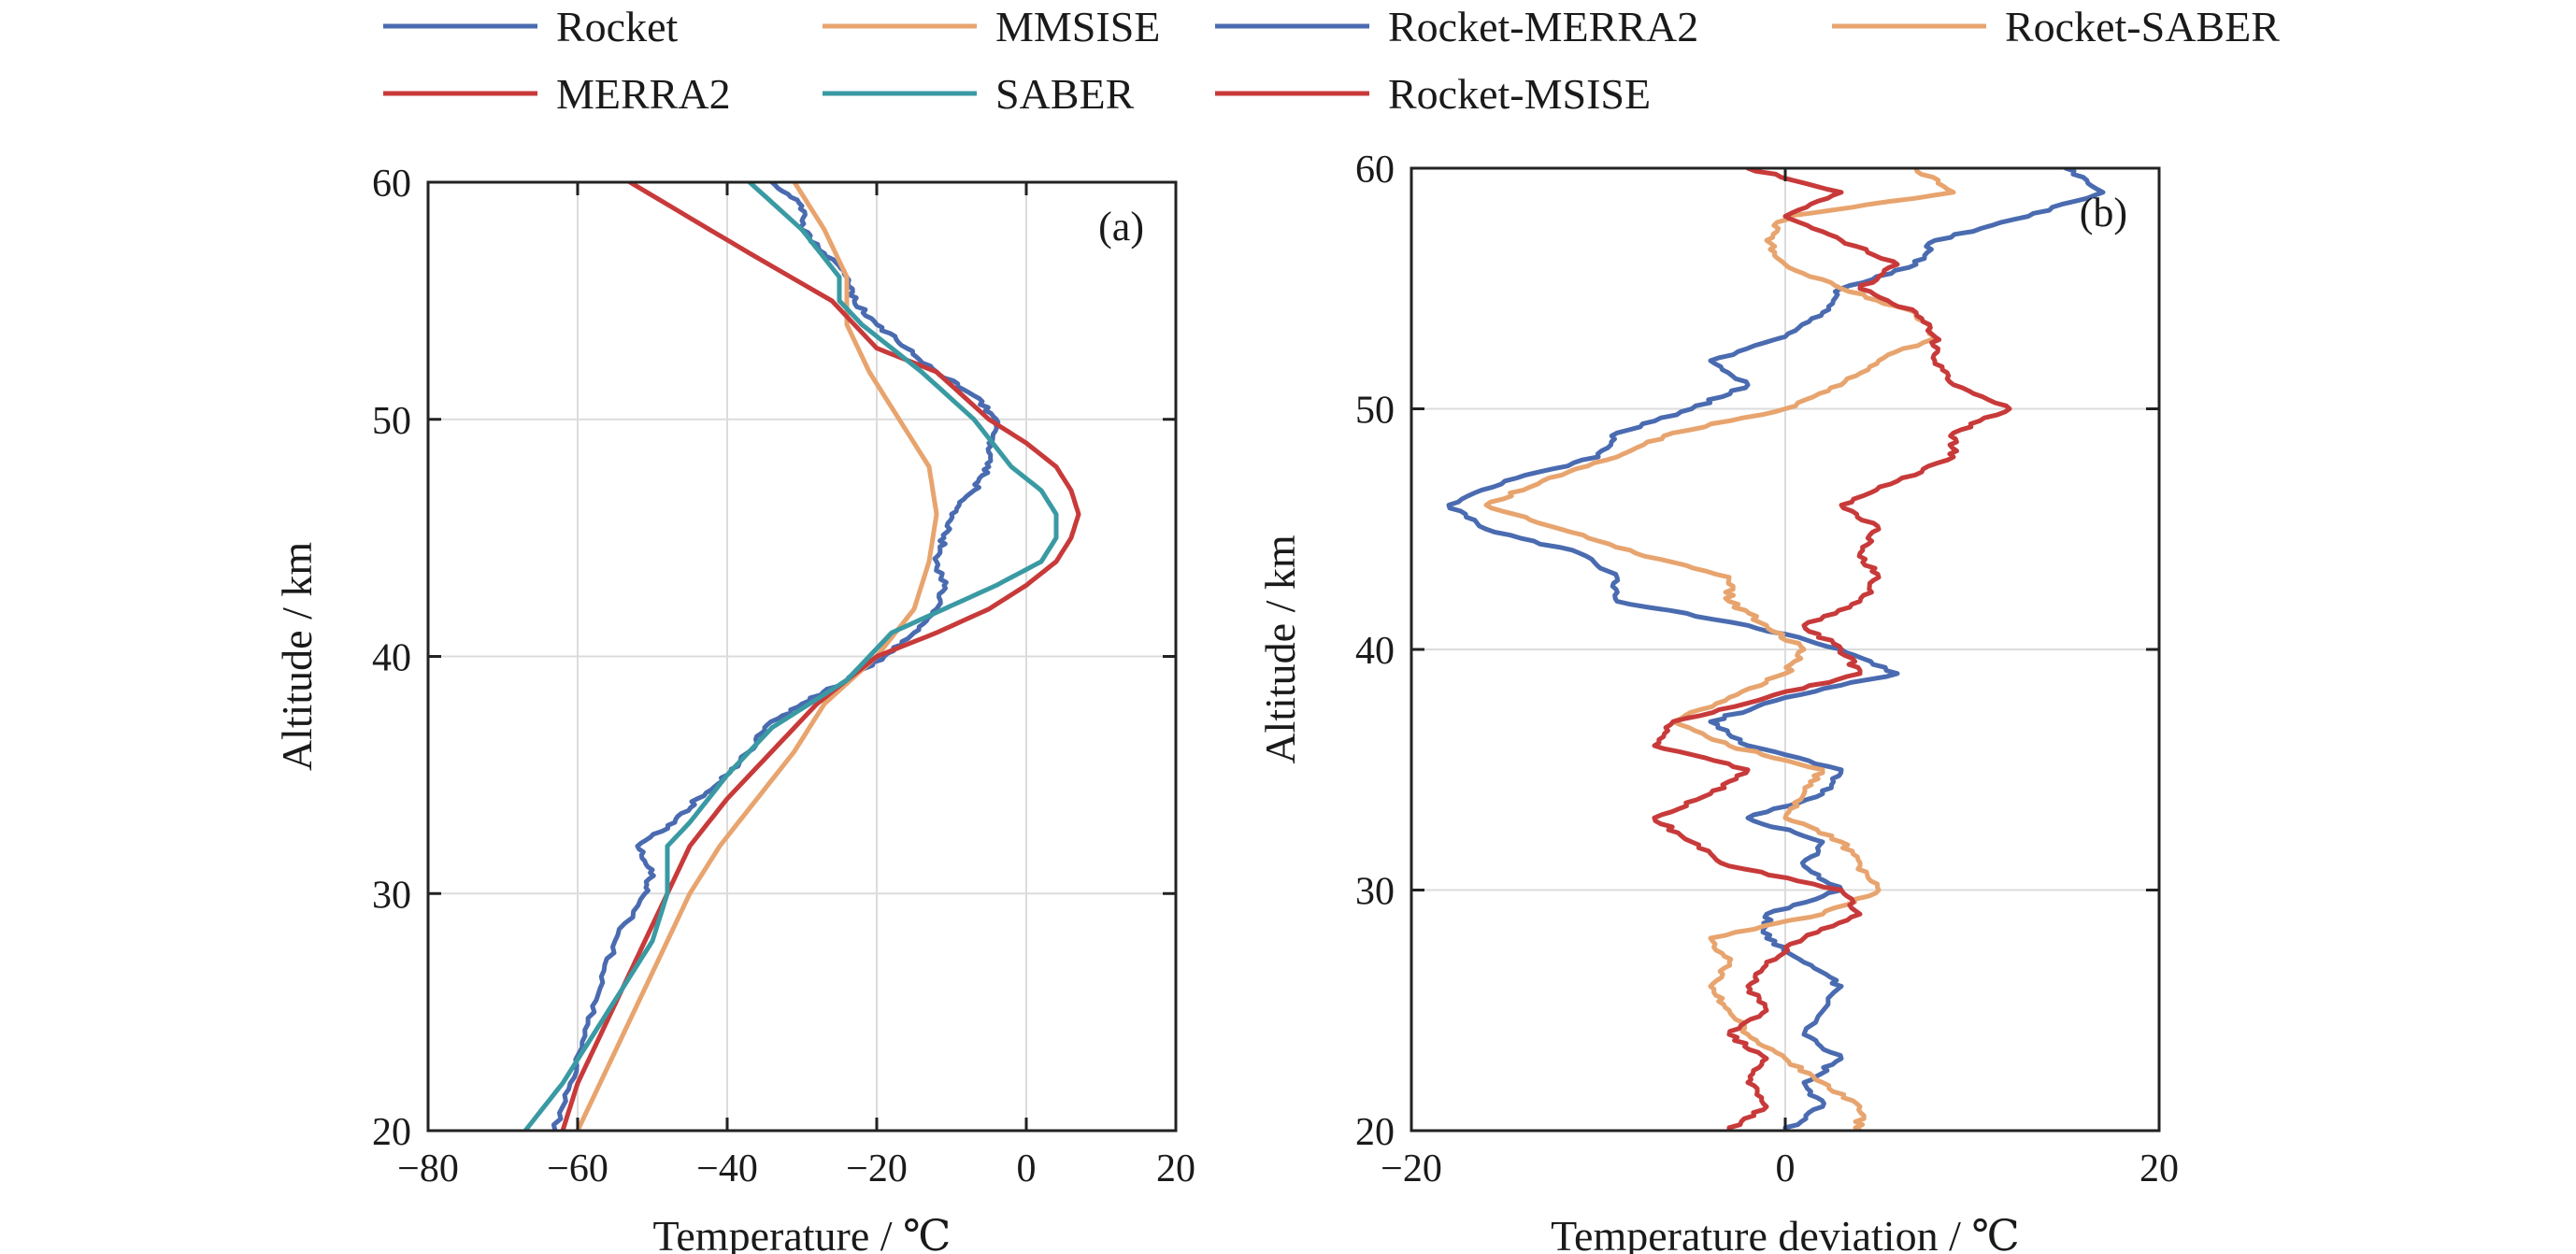  What do you see at coordinates (1832, 649) in the screenshot?
I see `series-line-rocket-msise` at bounding box center [1832, 649].